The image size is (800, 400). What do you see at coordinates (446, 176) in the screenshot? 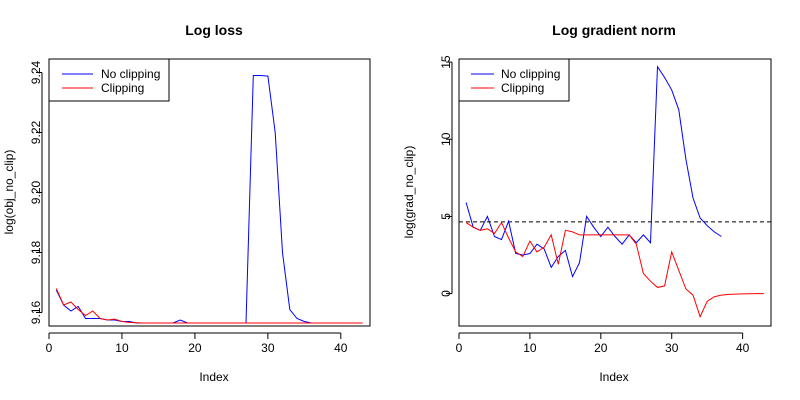
I see `y-axis: 0 5 10 15` at bounding box center [446, 176].